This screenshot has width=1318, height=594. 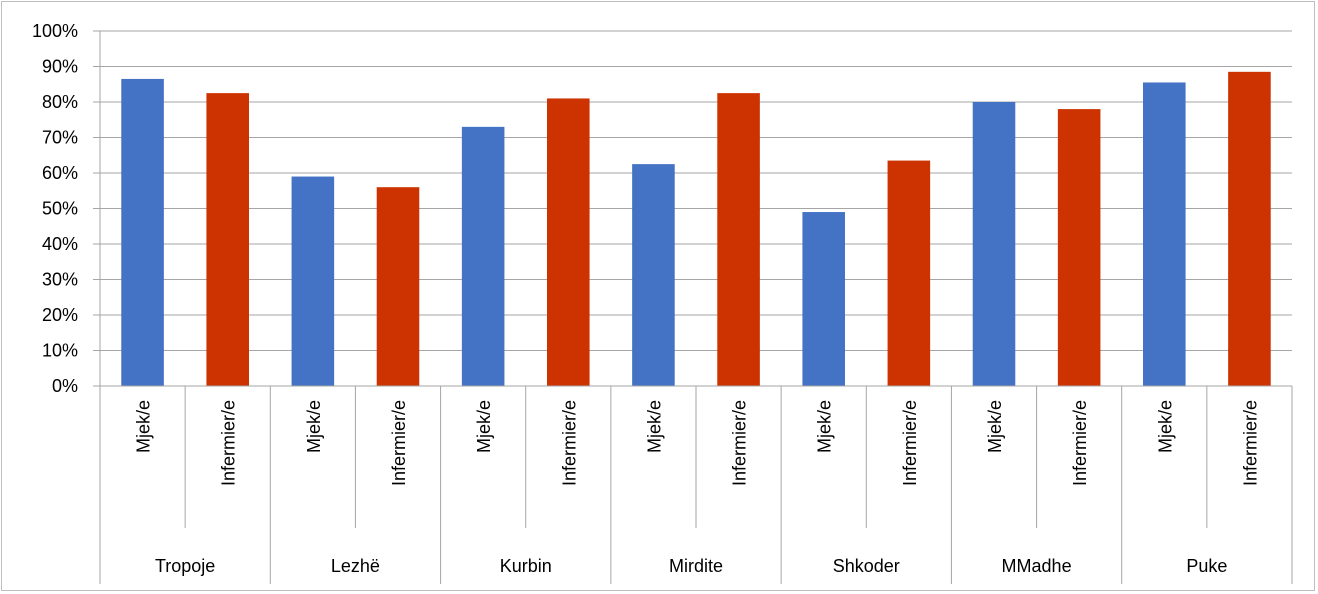 What do you see at coordinates (55, 31) in the screenshot?
I see `y-tick-label: 100%` at bounding box center [55, 31].